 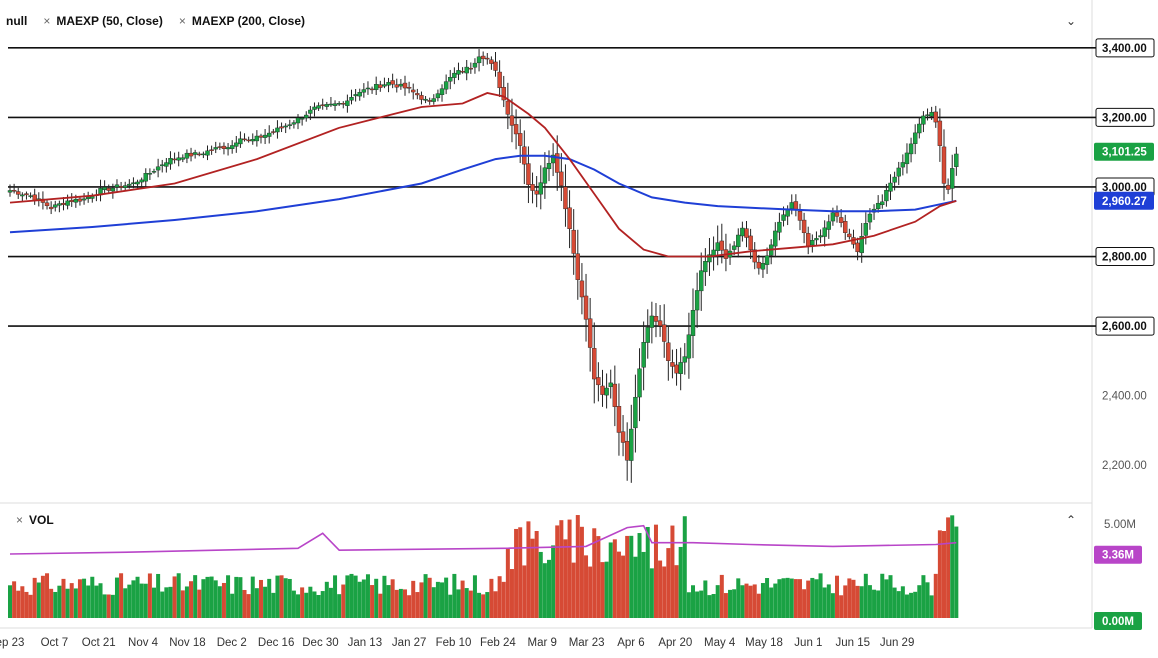 What do you see at coordinates (483, 194) in the screenshot?
I see `ma200-line` at bounding box center [483, 194].